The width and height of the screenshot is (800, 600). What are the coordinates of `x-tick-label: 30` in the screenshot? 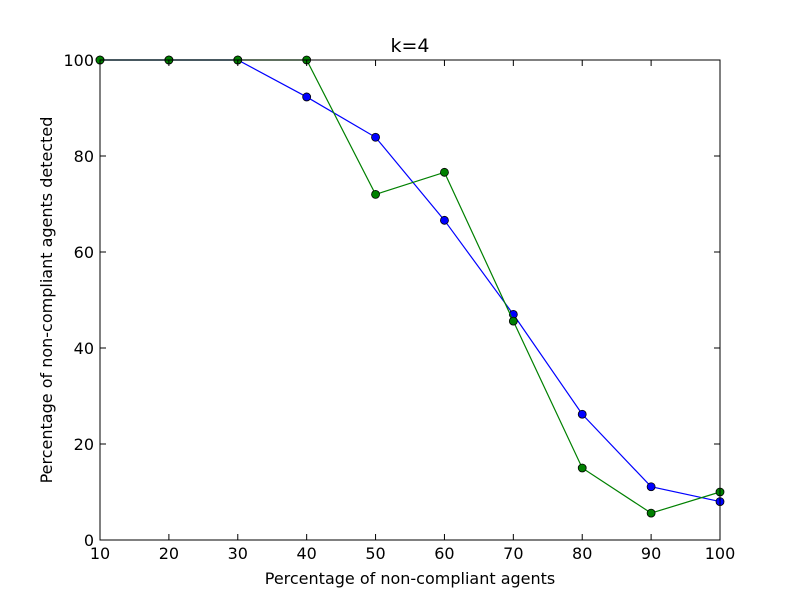 It's located at (238, 553).